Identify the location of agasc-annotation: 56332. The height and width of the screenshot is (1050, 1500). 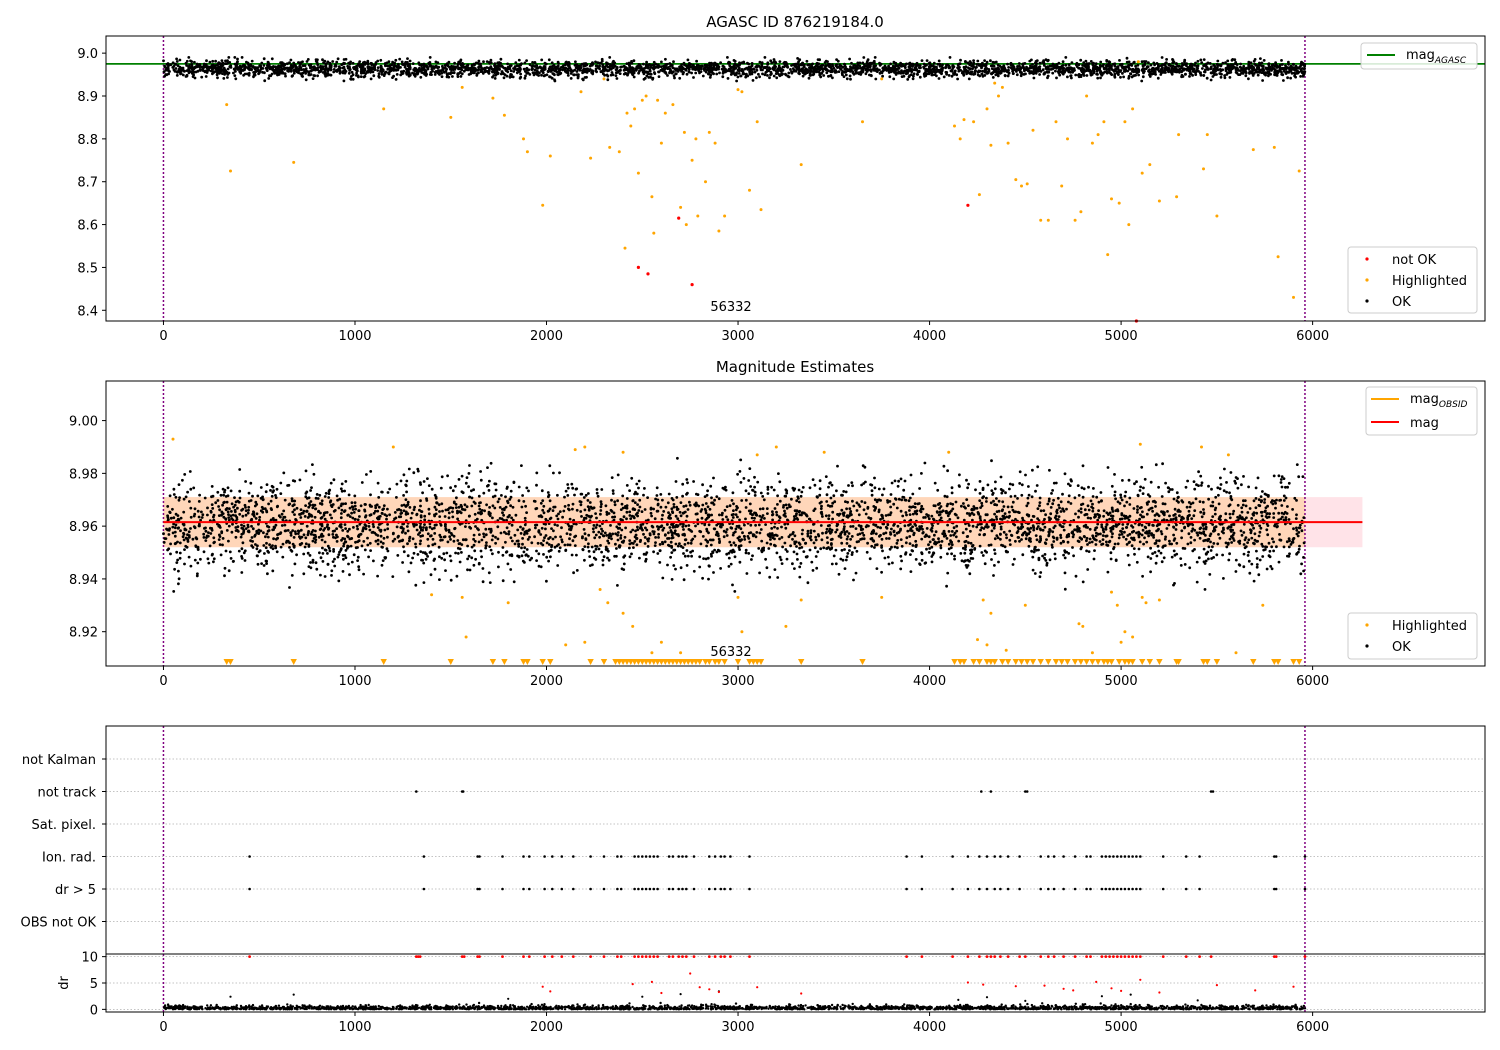
(730, 307).